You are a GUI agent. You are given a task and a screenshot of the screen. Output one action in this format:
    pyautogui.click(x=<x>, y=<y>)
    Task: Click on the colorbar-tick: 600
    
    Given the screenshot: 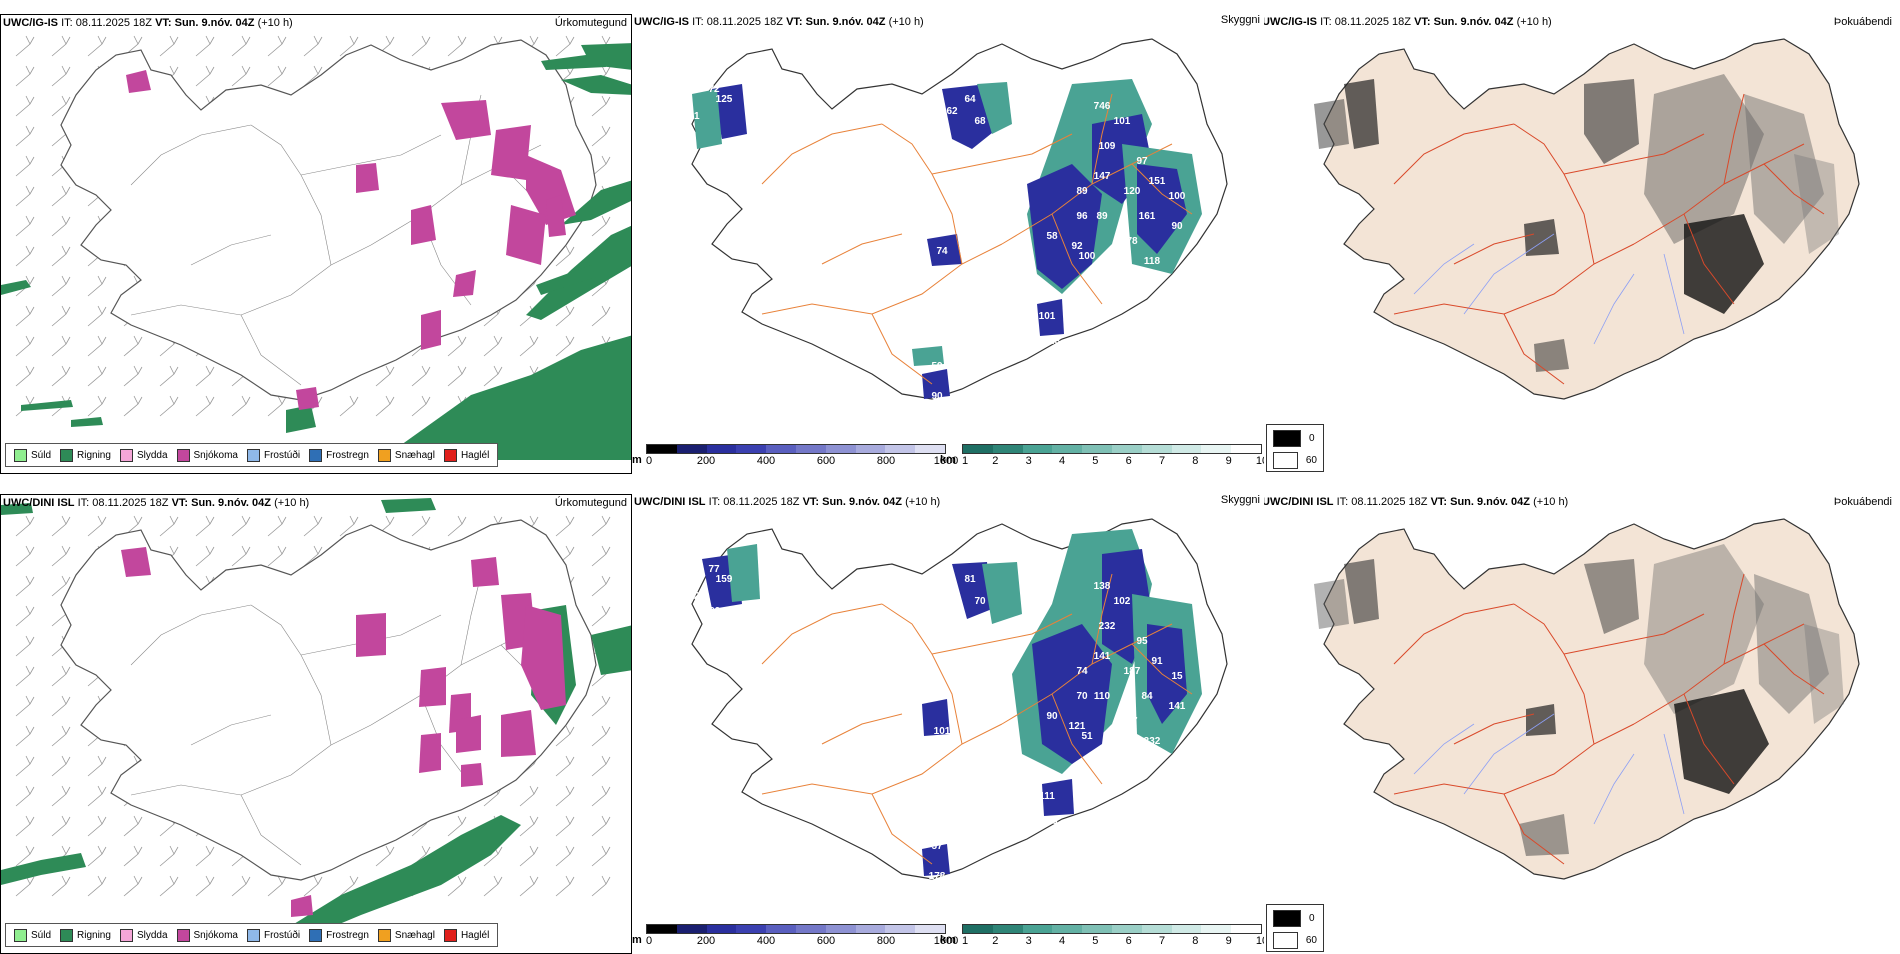 What is the action you would take?
    pyautogui.click(x=826, y=461)
    